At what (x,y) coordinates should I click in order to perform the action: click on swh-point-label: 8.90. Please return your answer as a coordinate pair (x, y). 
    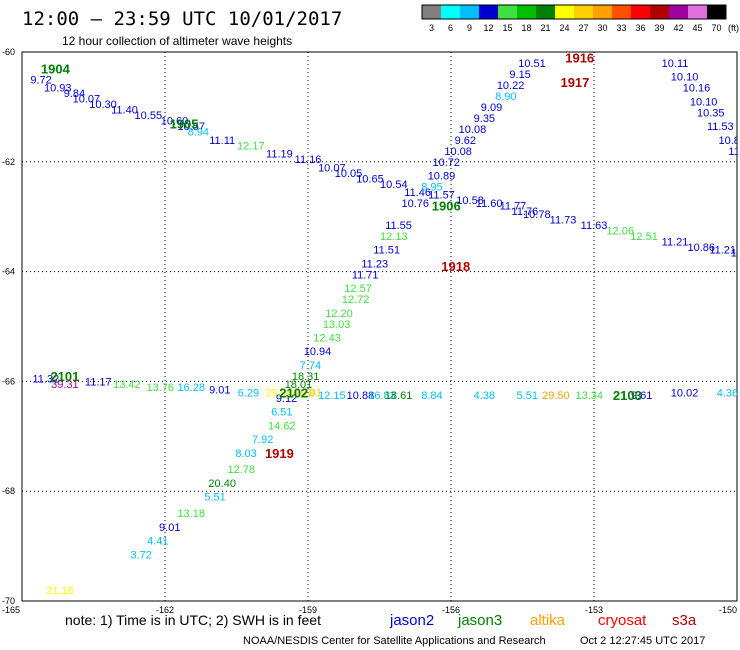
    Looking at the image, I should click on (505, 97).